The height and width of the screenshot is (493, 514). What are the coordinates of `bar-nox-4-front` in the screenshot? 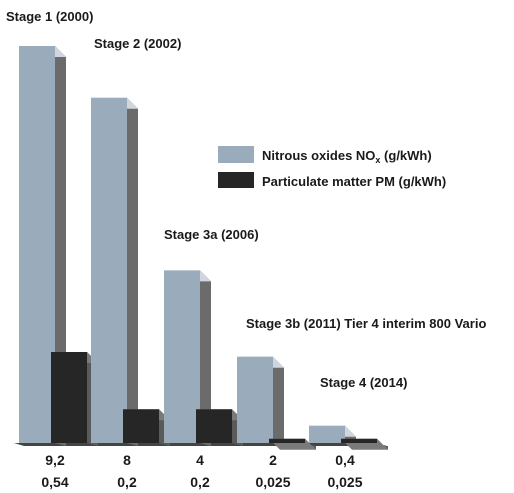 It's located at (255, 399).